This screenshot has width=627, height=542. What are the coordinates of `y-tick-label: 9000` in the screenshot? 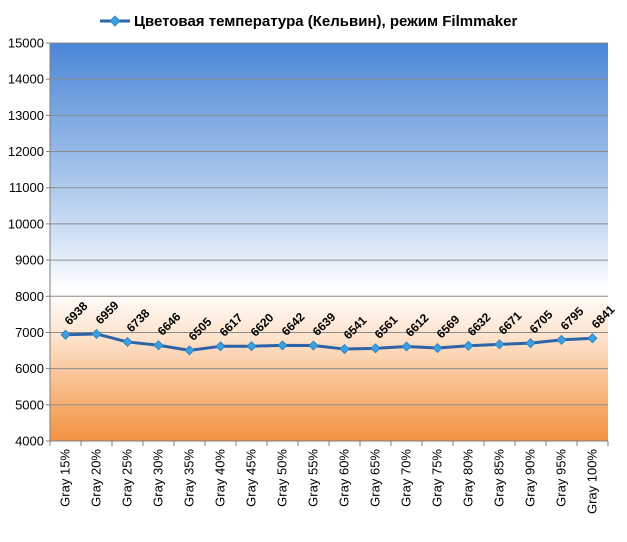 It's located at (29, 260).